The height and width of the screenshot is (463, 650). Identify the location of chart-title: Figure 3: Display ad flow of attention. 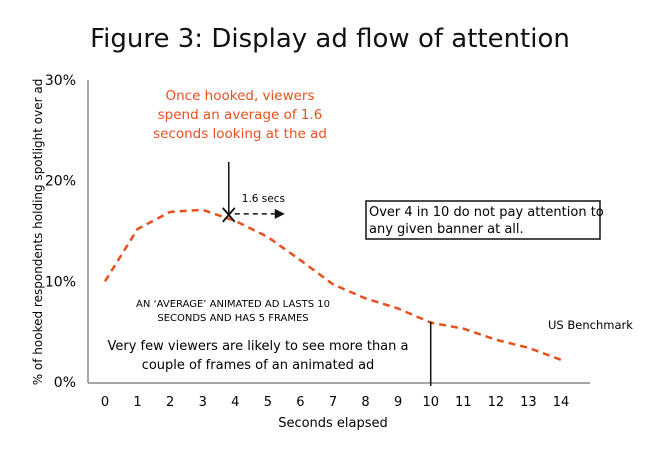
(330, 39).